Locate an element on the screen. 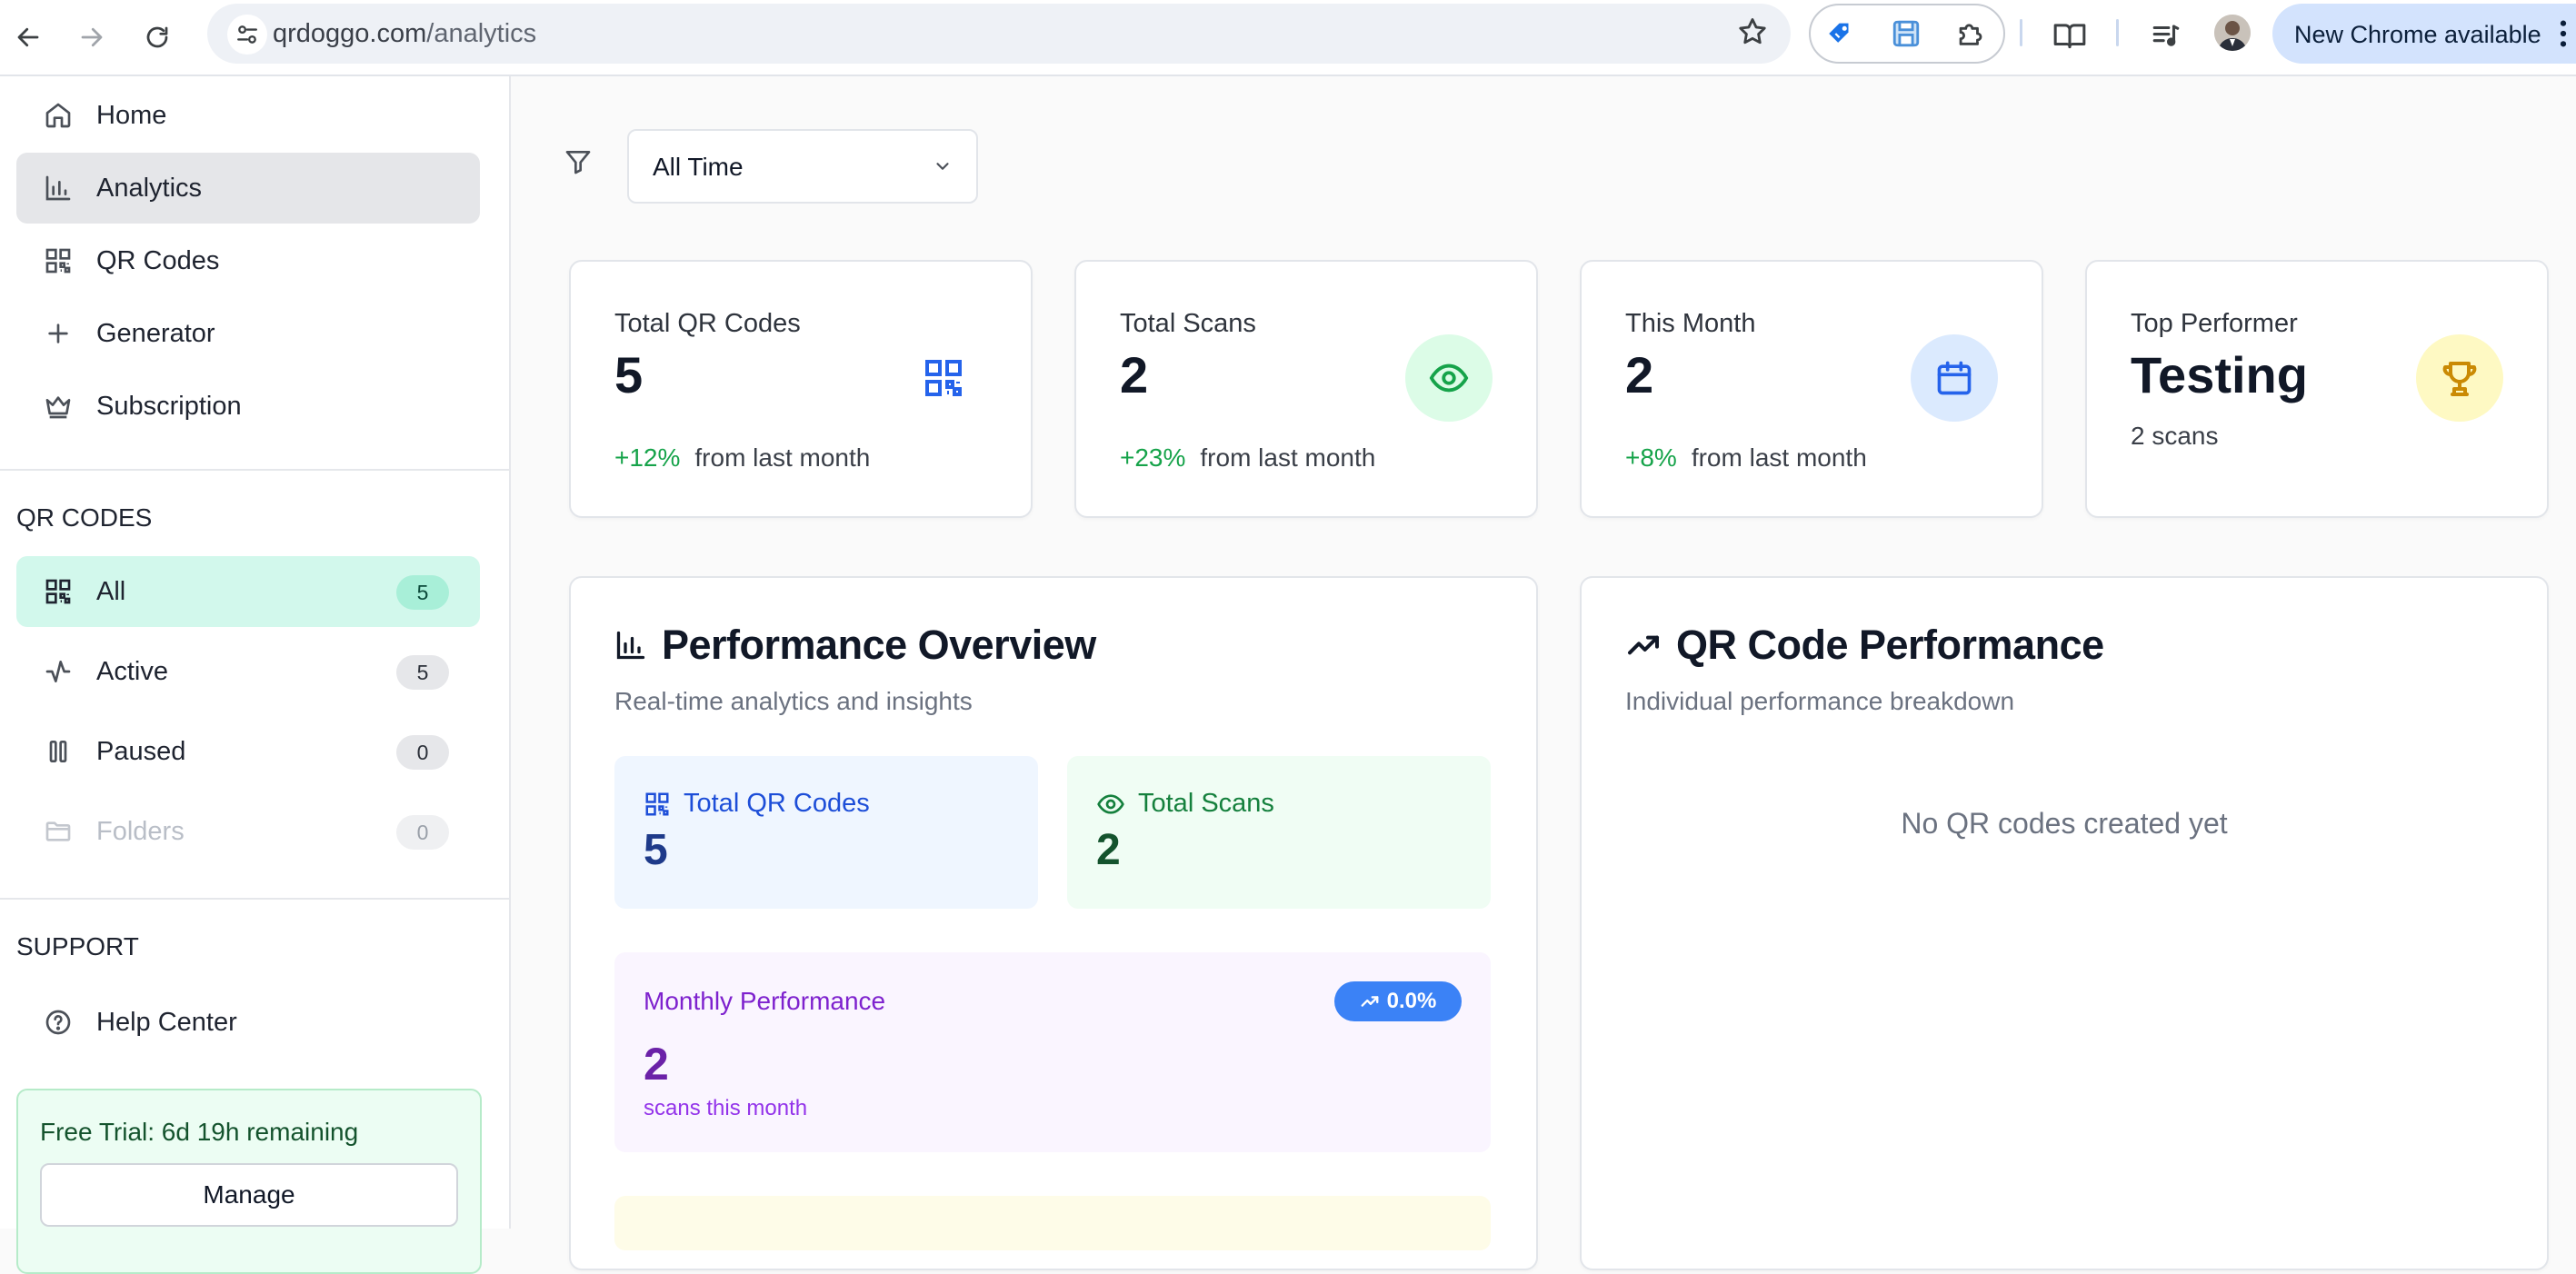 This screenshot has width=2576, height=1274. sidebar-divider is located at coordinates (254, 899).